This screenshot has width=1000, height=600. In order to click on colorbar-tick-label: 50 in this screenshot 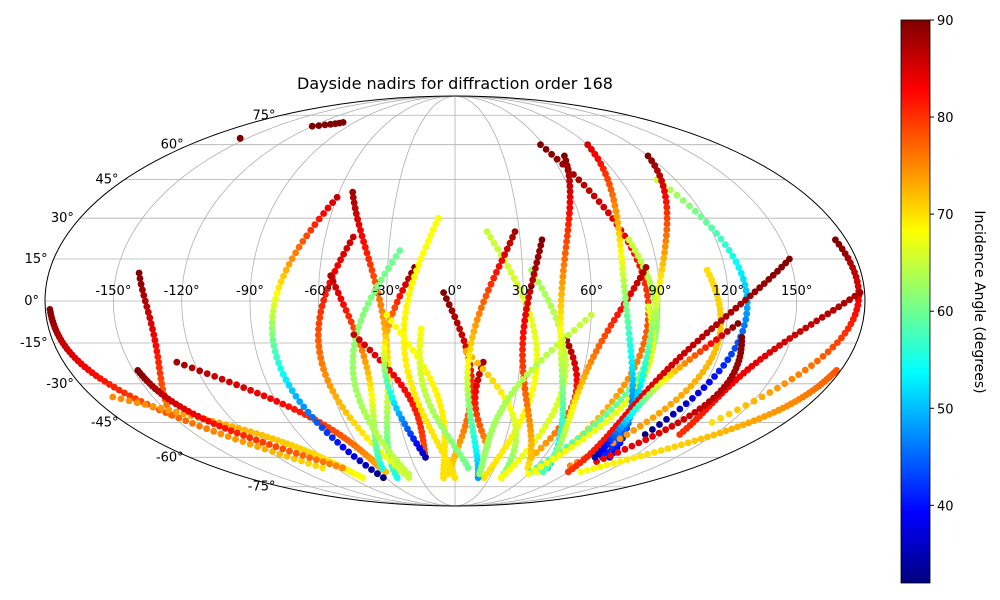, I will do `click(945, 409)`.